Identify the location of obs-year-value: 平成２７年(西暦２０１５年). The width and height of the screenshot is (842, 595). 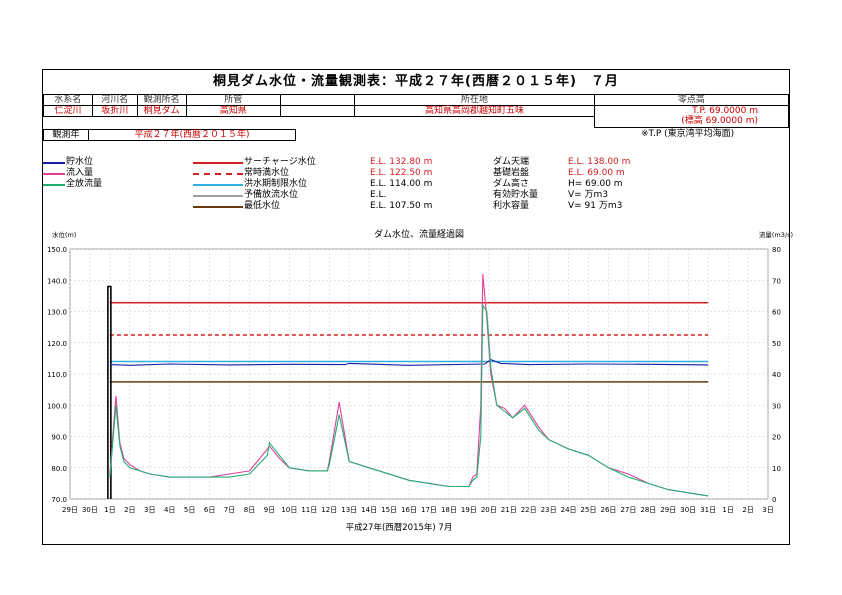
(192, 135).